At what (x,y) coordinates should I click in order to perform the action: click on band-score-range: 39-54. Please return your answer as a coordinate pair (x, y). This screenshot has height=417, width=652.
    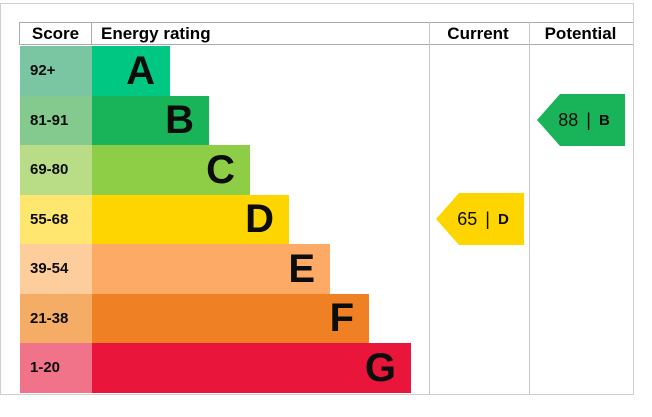
    Looking at the image, I should click on (56, 269).